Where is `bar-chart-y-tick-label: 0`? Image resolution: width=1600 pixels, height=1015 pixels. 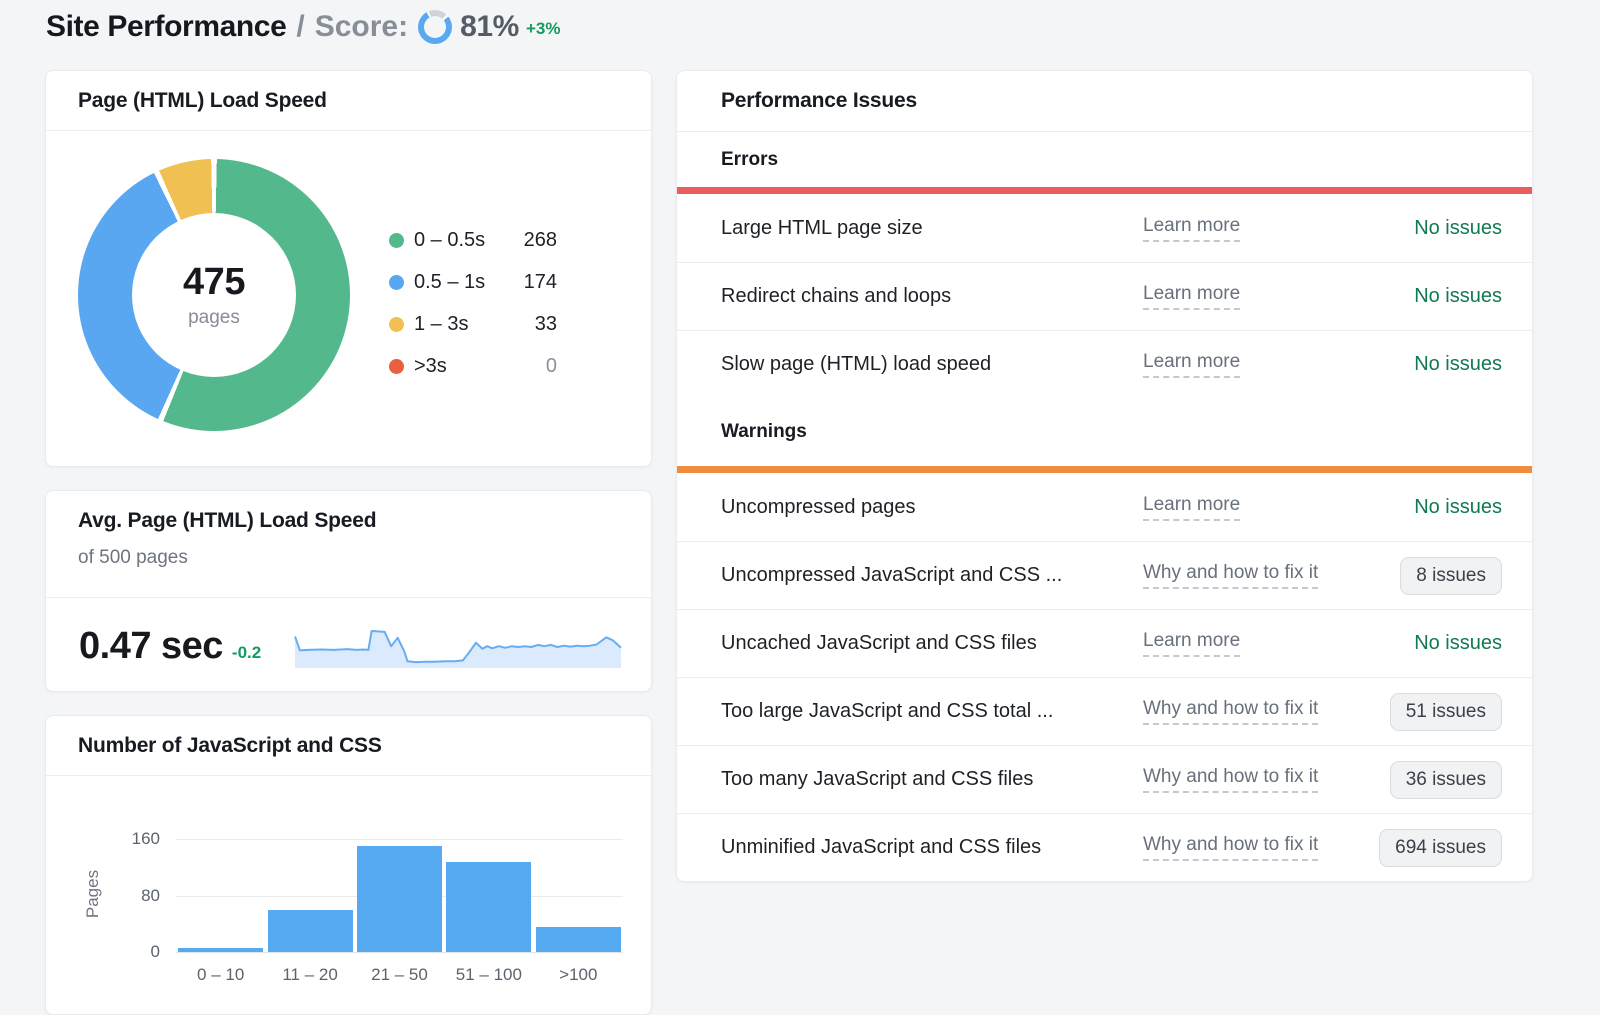 bar-chart-y-tick-label: 0 is located at coordinates (155, 951).